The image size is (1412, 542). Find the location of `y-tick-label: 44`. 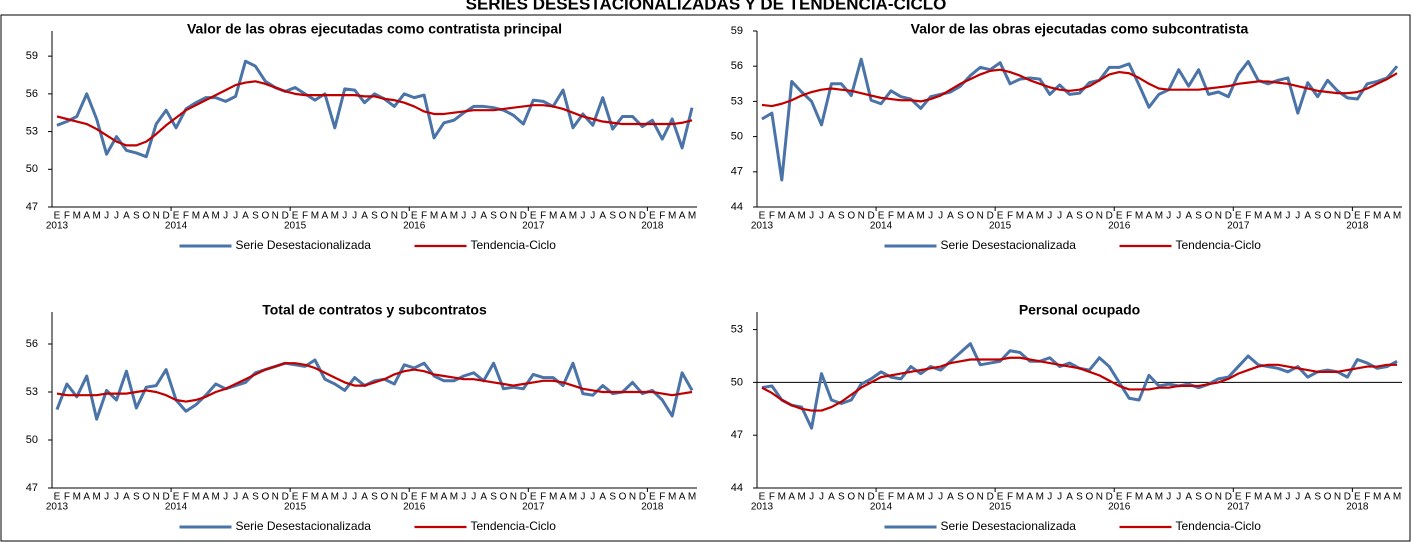

y-tick-label: 44 is located at coordinates (737, 207).